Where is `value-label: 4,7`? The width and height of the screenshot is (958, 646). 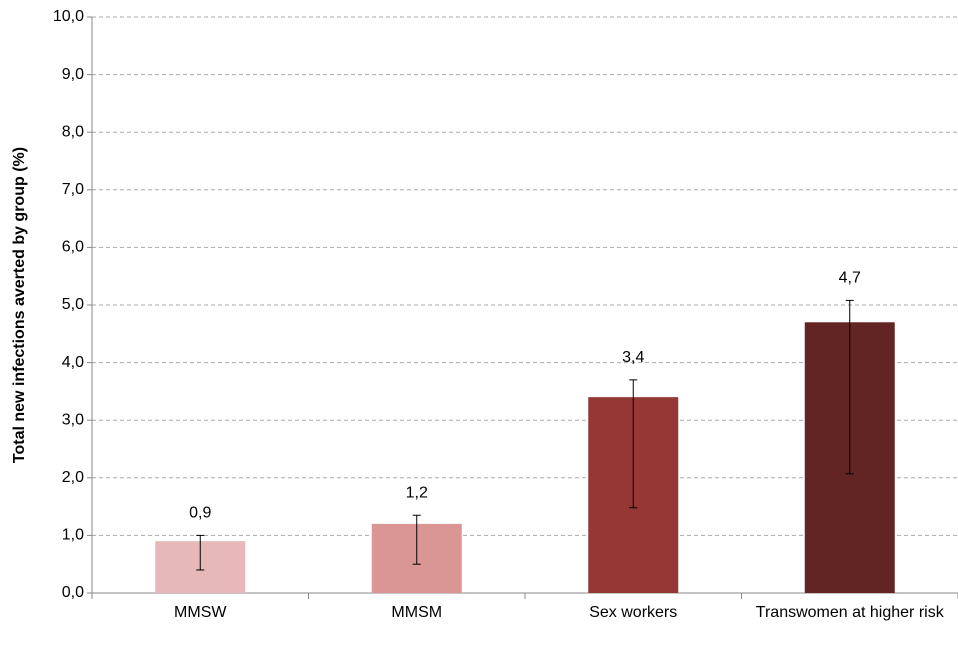 value-label: 4,7 is located at coordinates (850, 278).